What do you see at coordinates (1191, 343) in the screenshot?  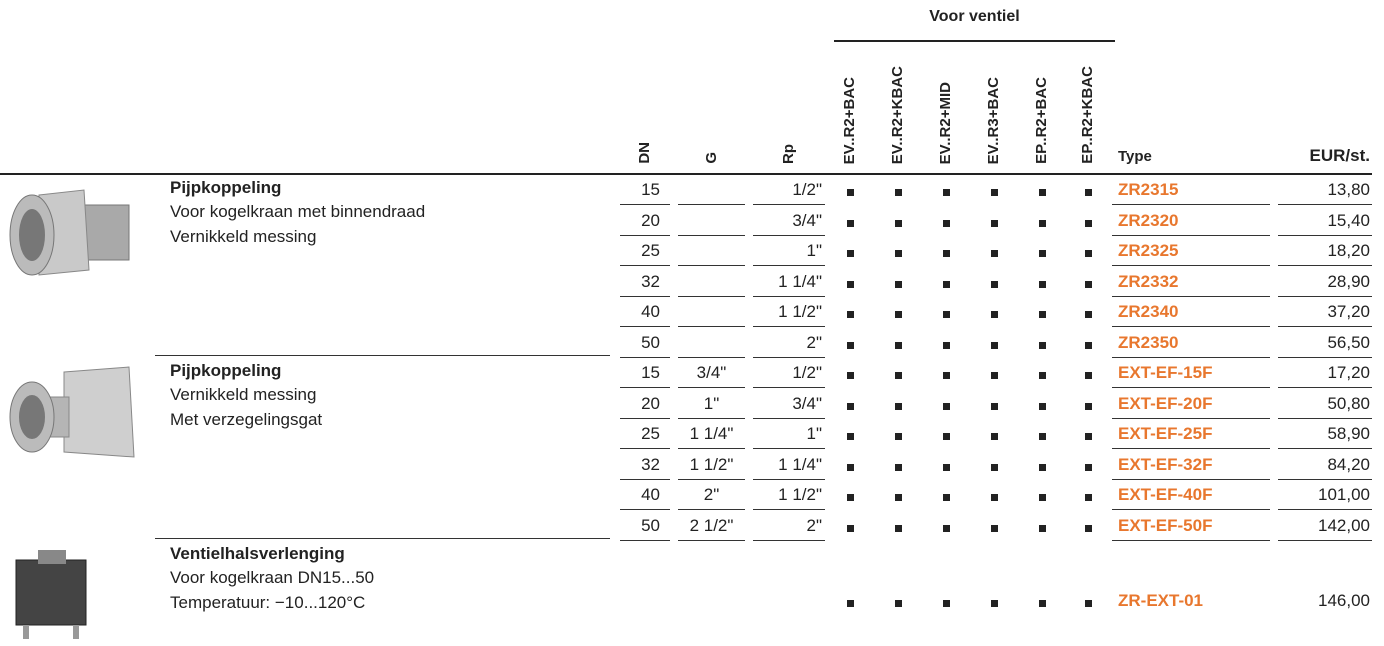 I see `type-cell: ZR2350` at bounding box center [1191, 343].